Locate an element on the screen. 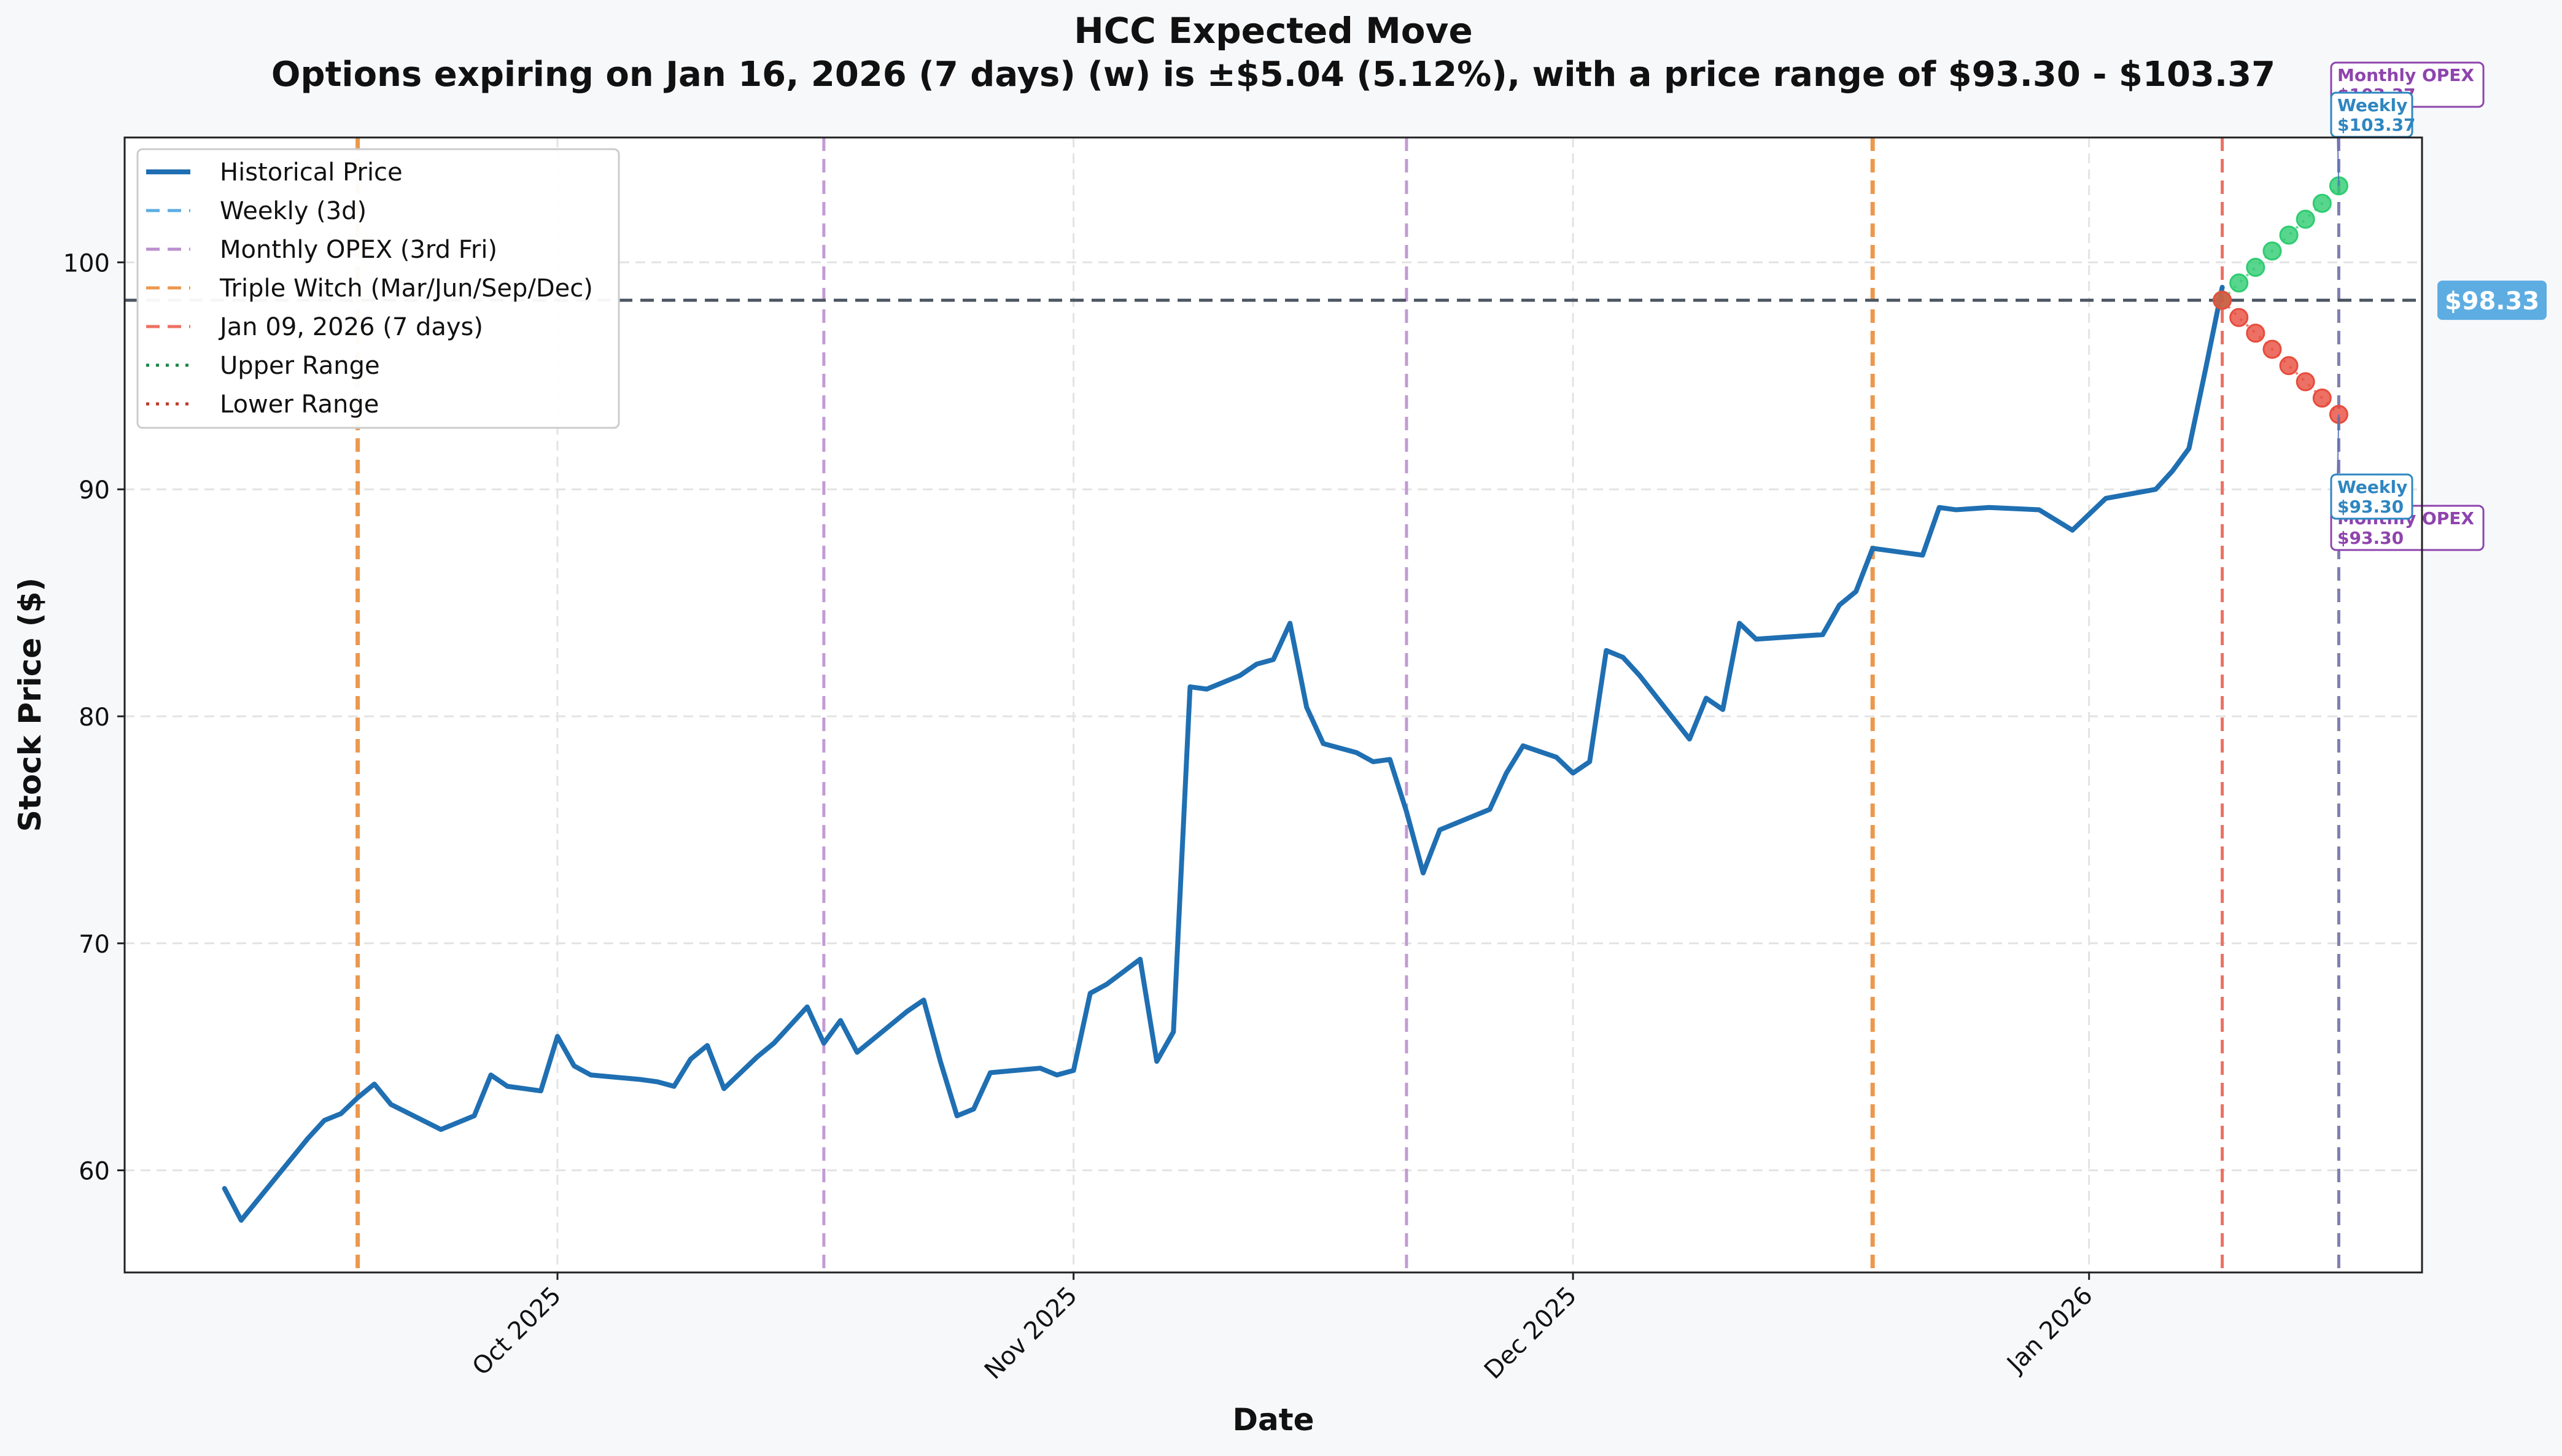 The height and width of the screenshot is (1456, 2562). annotation-callout: Weekly$93.30 is located at coordinates (2371, 496).